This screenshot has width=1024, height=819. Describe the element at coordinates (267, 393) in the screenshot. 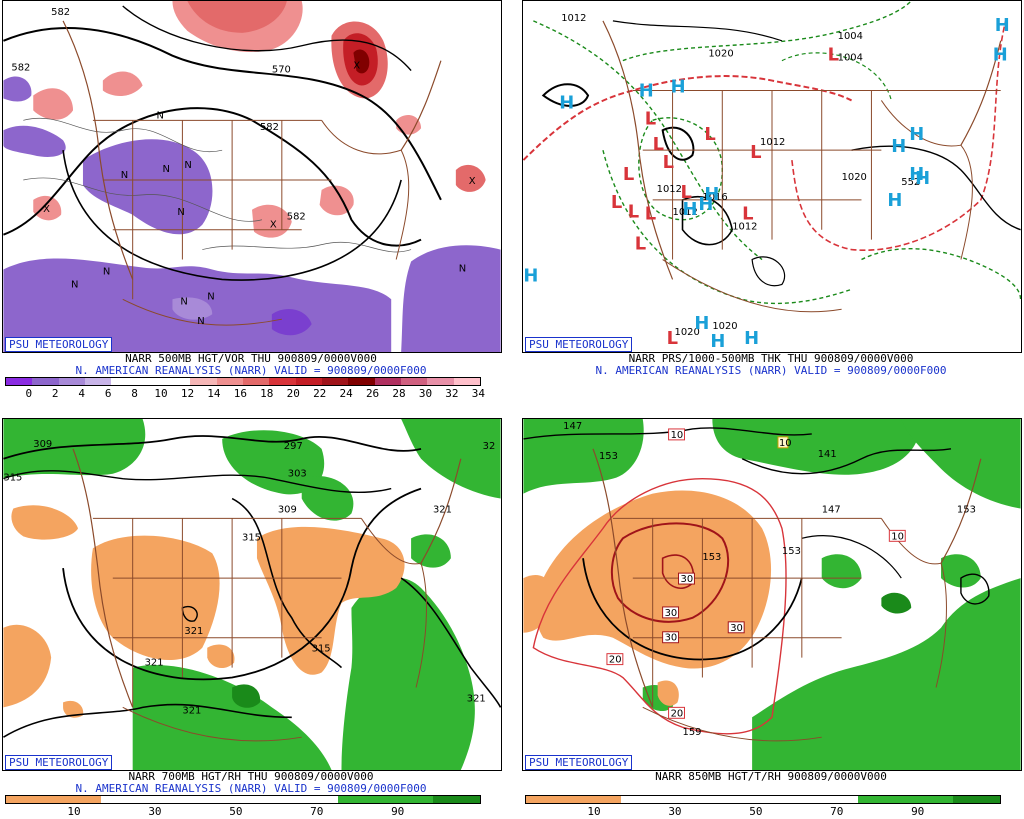

I see `colorbar-tick: 18` at that location.